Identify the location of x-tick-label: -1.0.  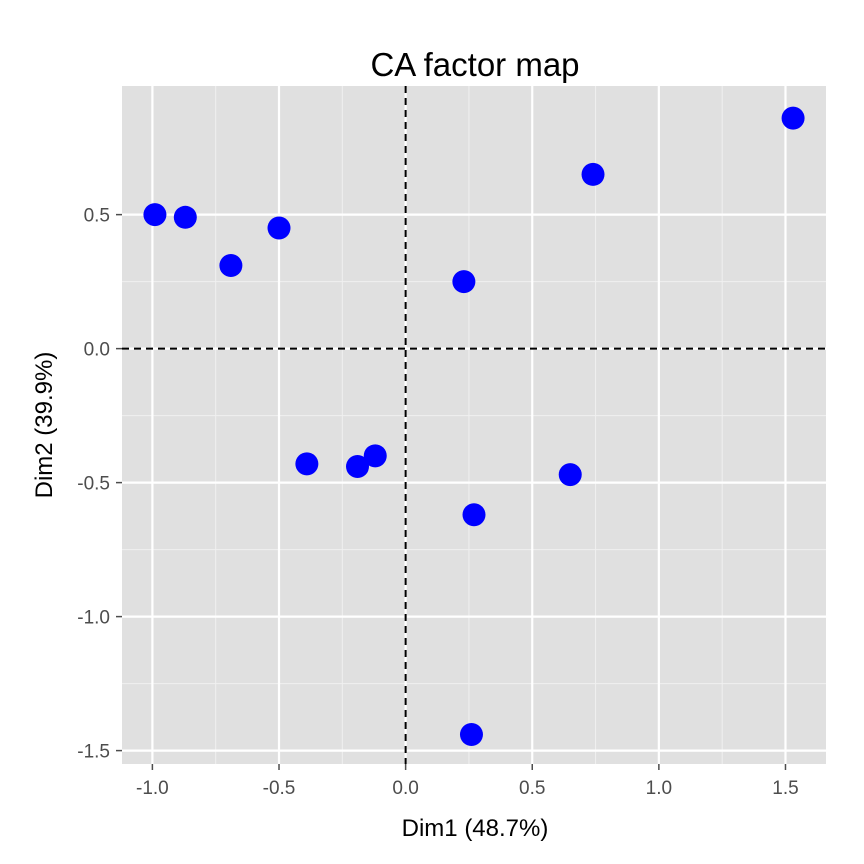
(152, 788).